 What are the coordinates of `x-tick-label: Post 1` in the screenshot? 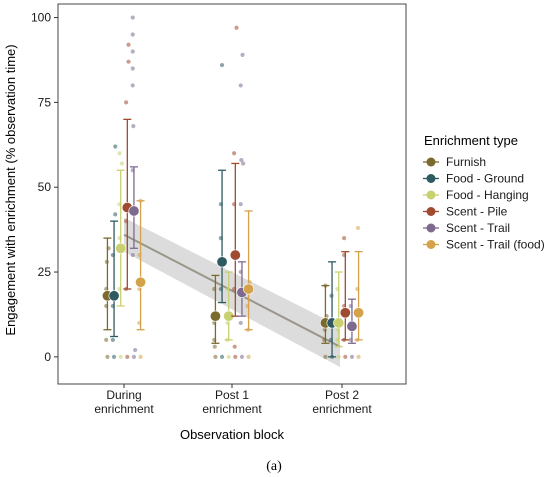 It's located at (232, 395).